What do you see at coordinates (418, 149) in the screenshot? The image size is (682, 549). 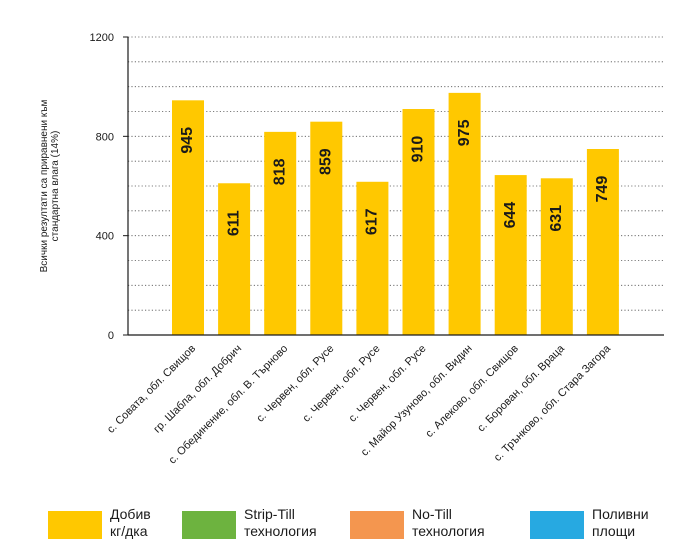 I see `data-label: 910` at bounding box center [418, 149].